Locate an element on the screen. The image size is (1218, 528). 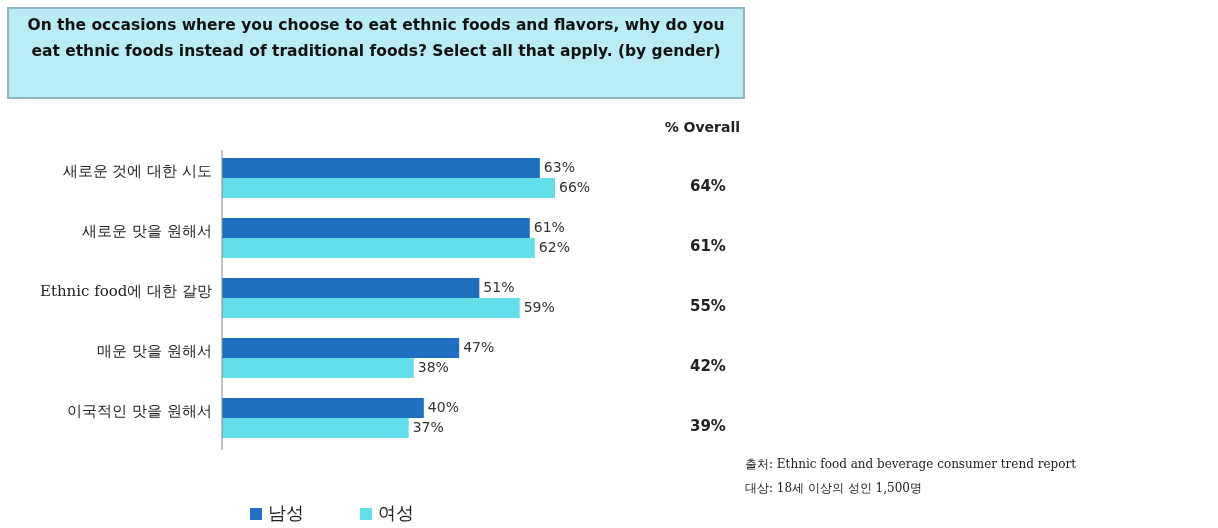
data-label: 61% is located at coordinates (549, 227).